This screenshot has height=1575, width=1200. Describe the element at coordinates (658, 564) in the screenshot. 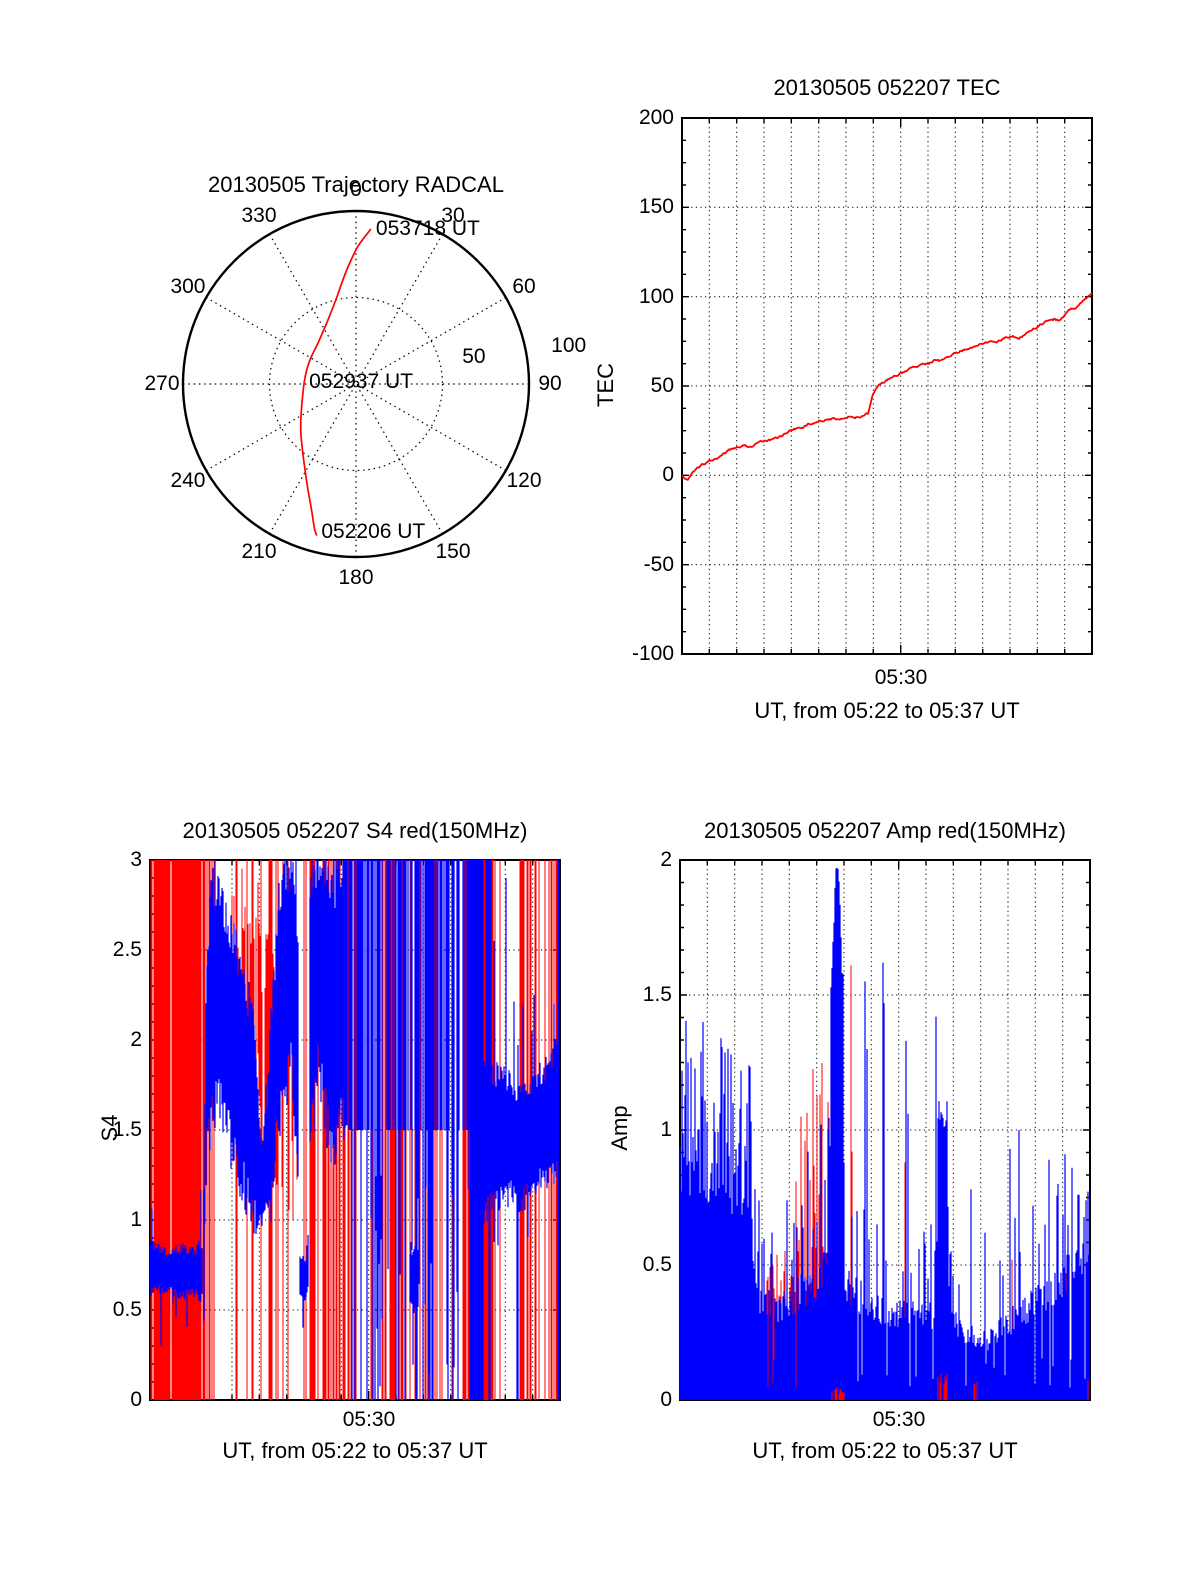

I see `ytick-label: -50` at that location.